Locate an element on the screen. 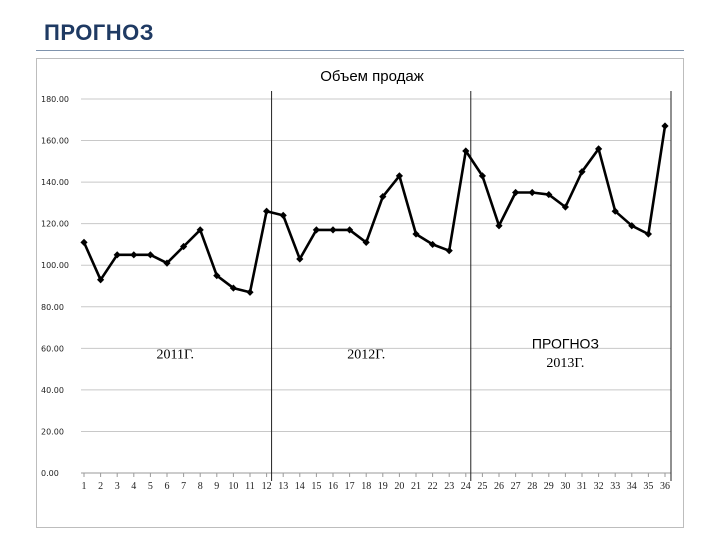  y-tick-label: 120.00 is located at coordinates (55, 224).